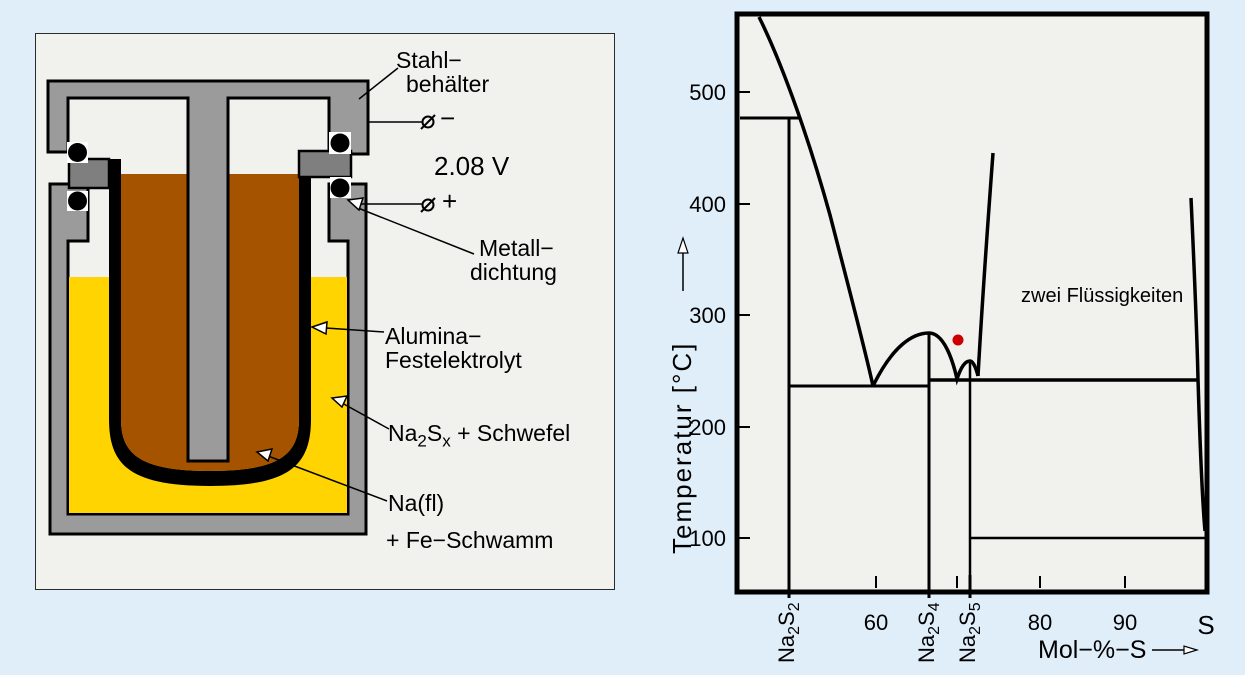 This screenshot has height=675, width=1245. I want to click on label-plus: +, so click(450, 201).